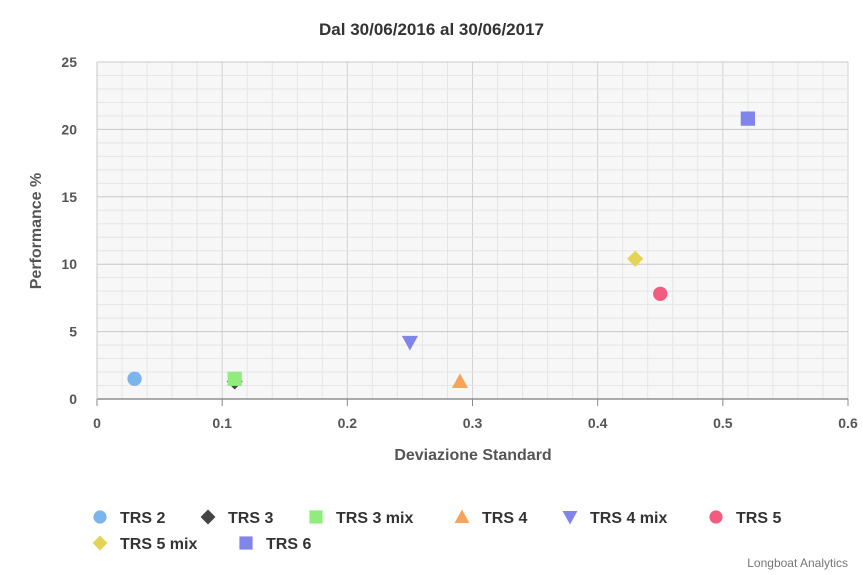 This screenshot has height=575, width=863. I want to click on legend-item-trs-2: TRS 2, so click(129, 518).